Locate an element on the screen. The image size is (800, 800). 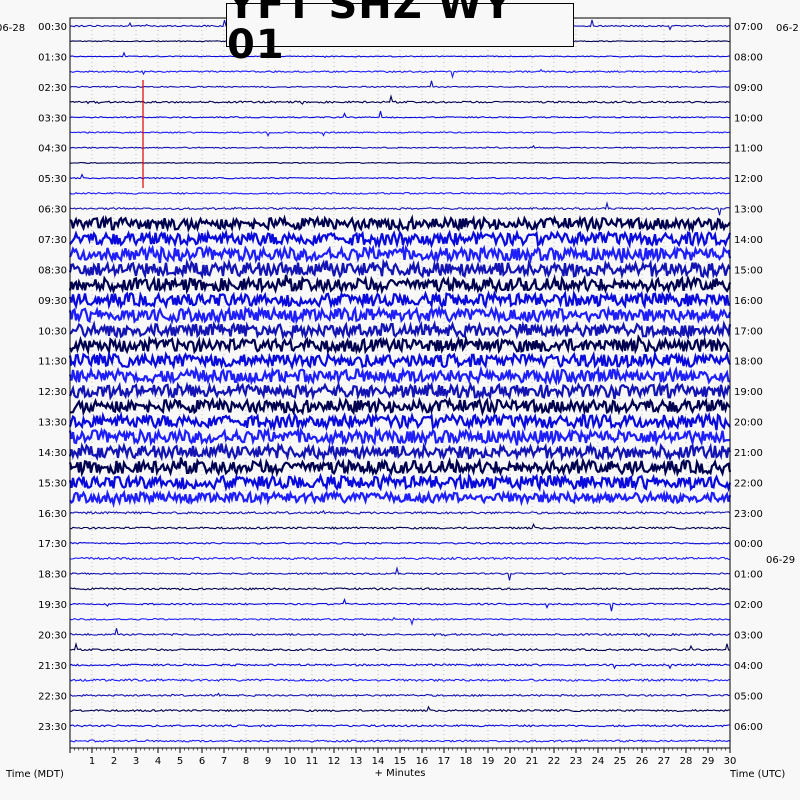
x-axis-label: + Minutes is located at coordinates (400, 773).